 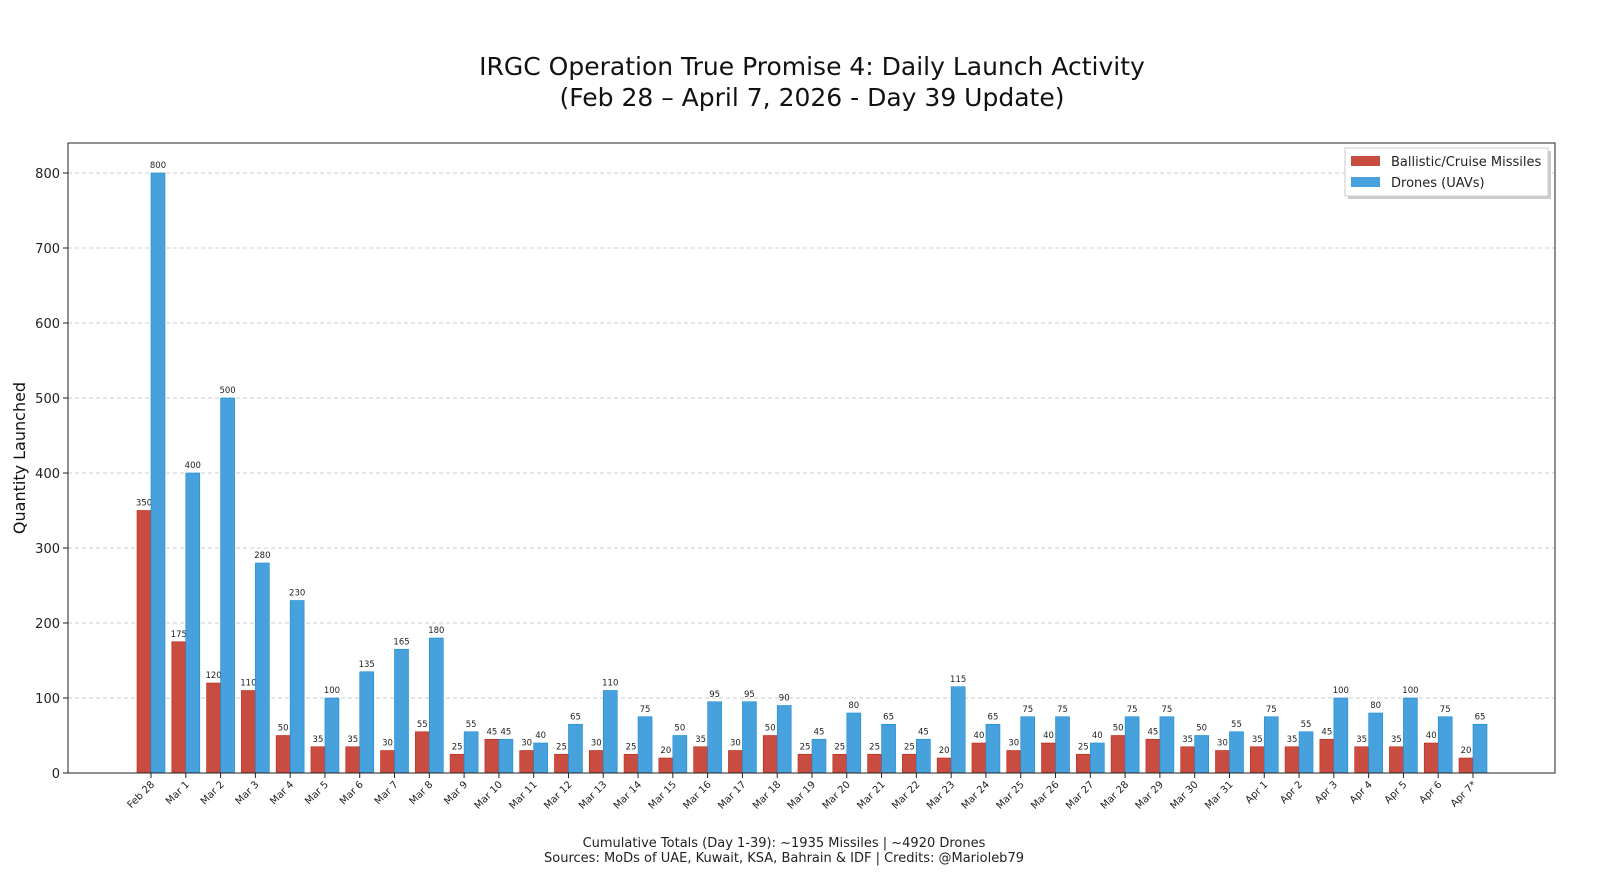 What do you see at coordinates (941, 795) in the screenshot?
I see `x-tick-label: Mar 23` at bounding box center [941, 795].